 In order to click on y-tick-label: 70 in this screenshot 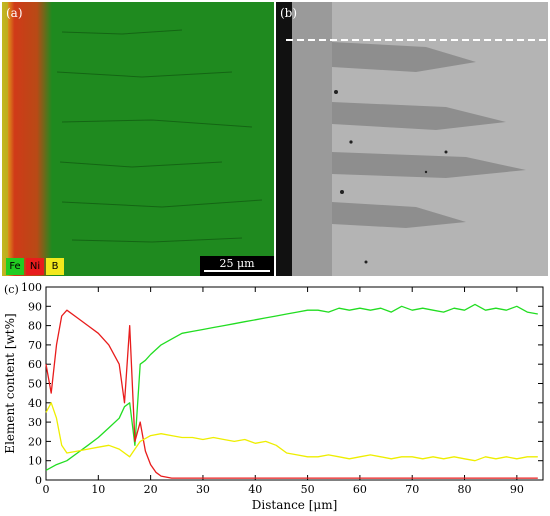, I will do `click(35, 345)`.